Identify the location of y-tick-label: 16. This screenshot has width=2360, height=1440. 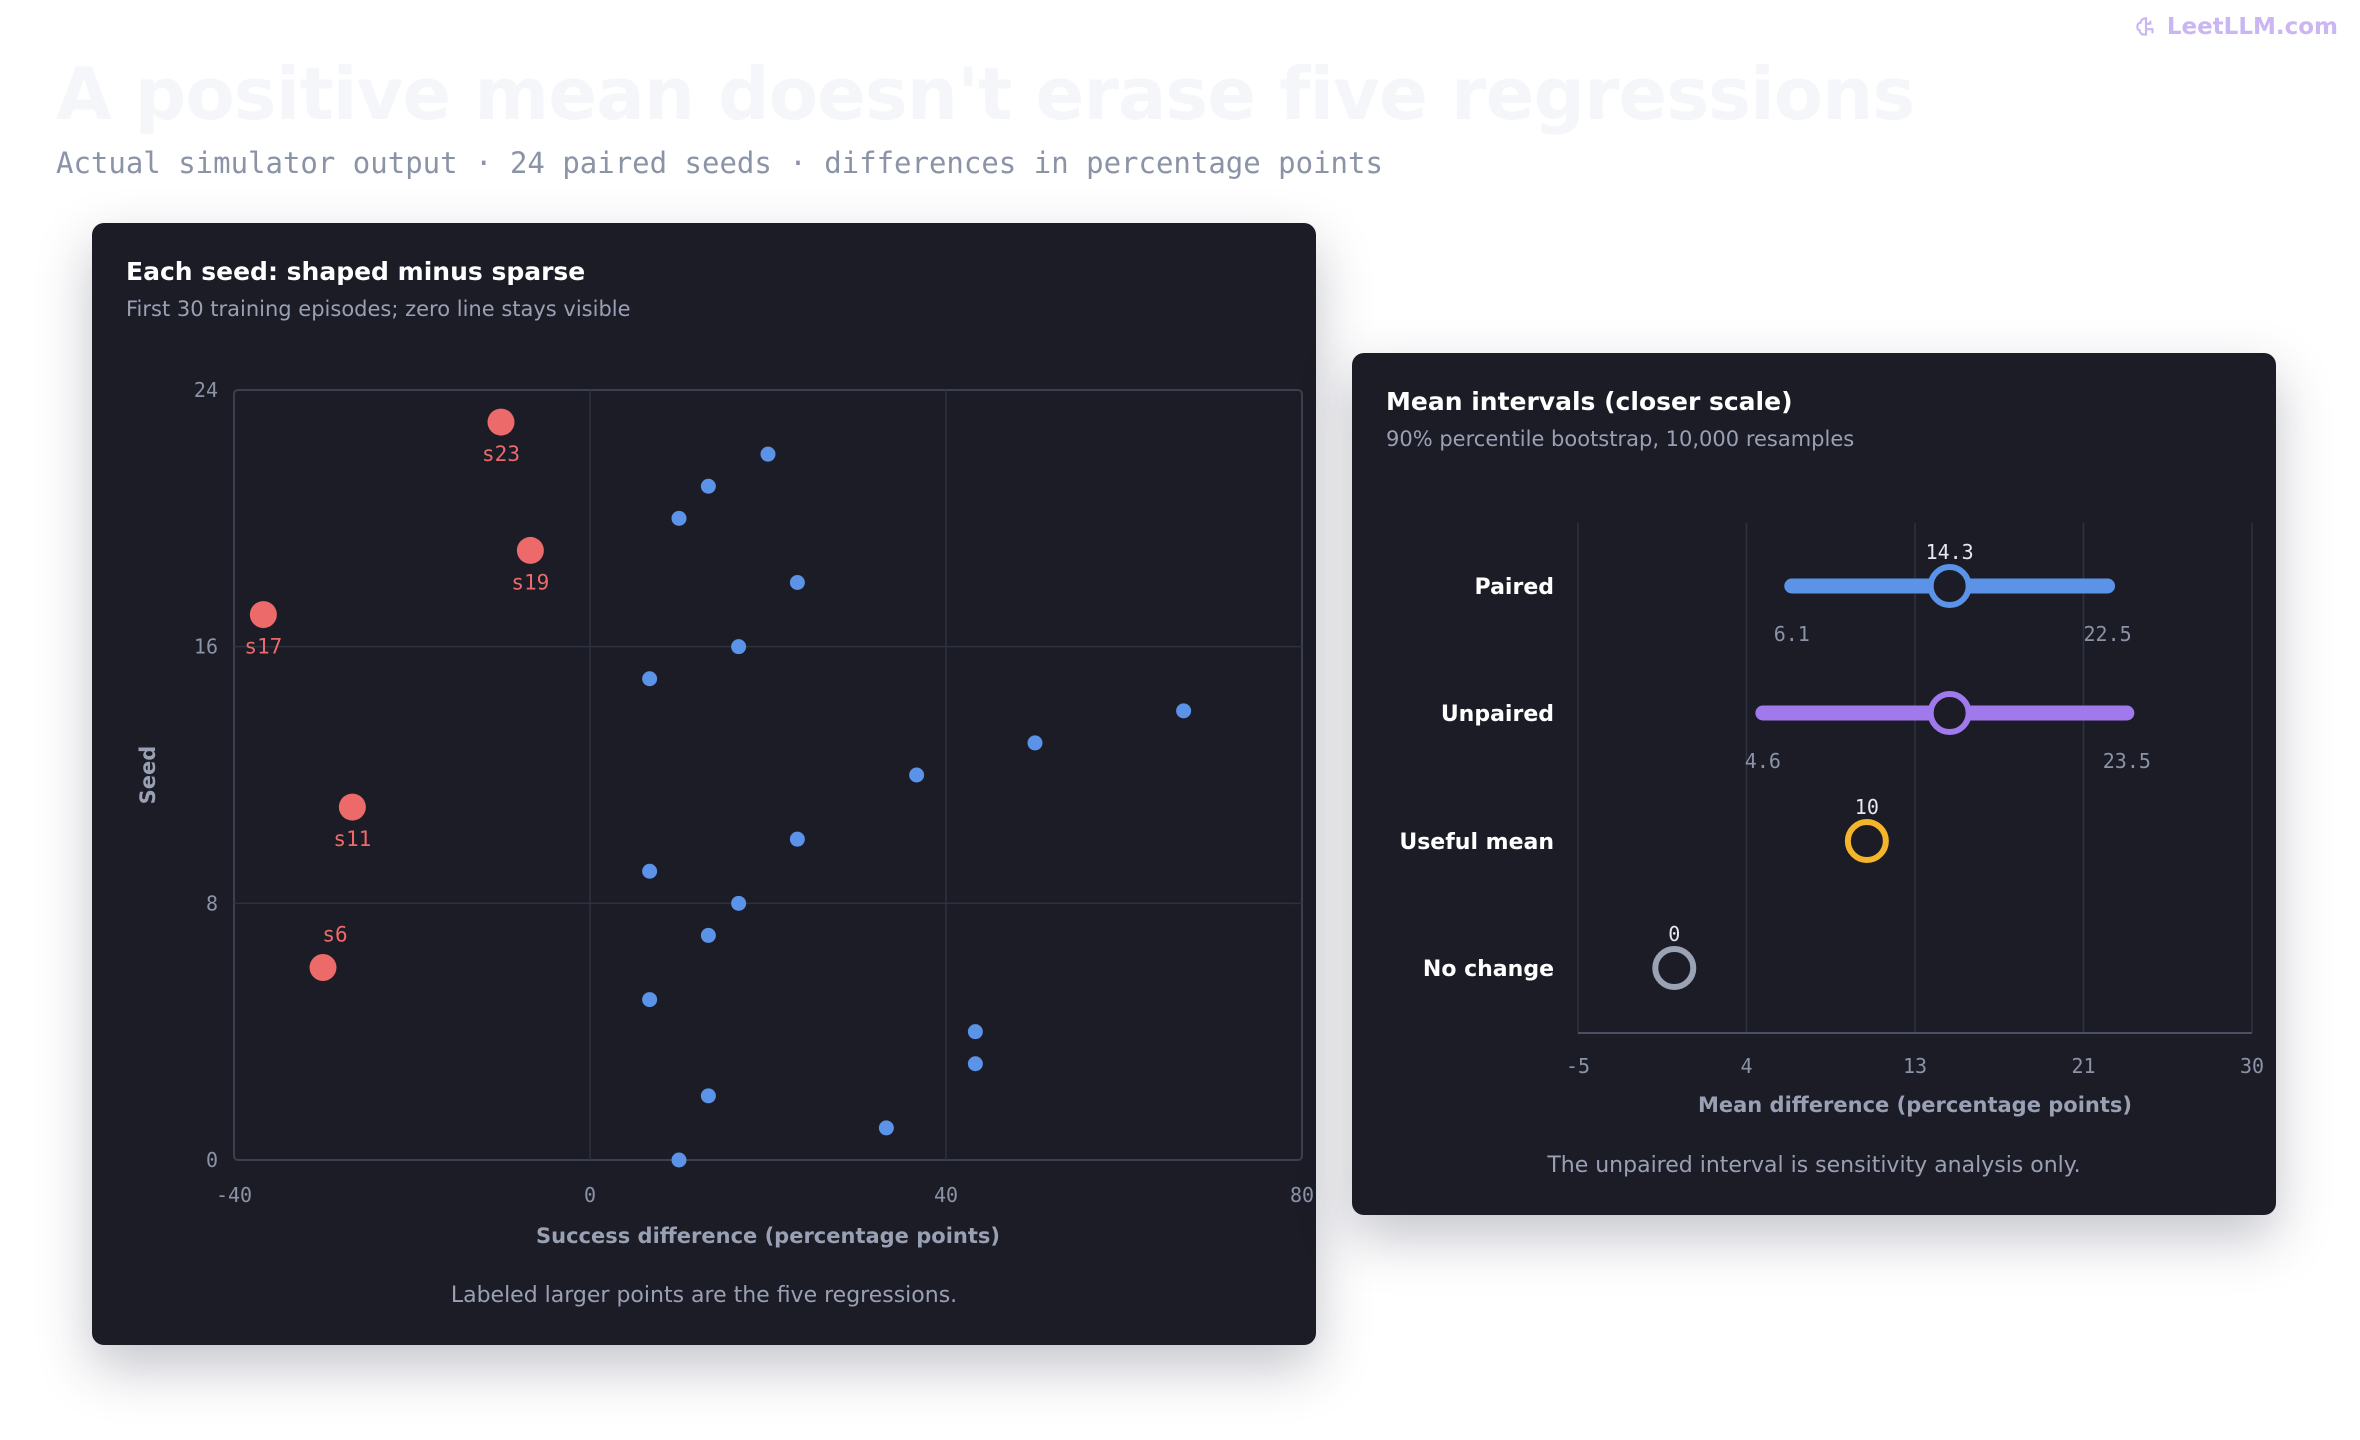
(206, 647).